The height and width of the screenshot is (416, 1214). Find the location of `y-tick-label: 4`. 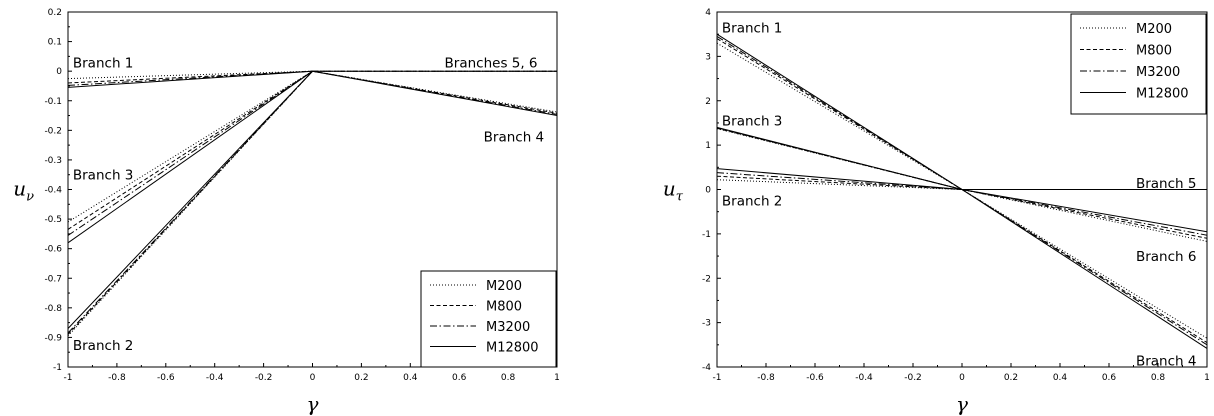

y-tick-label: 4 is located at coordinates (708, 13).